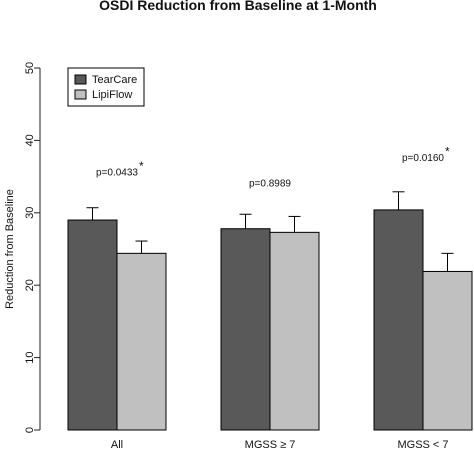  I want to click on x-tick-label: MGSS < 7, so click(422, 445).